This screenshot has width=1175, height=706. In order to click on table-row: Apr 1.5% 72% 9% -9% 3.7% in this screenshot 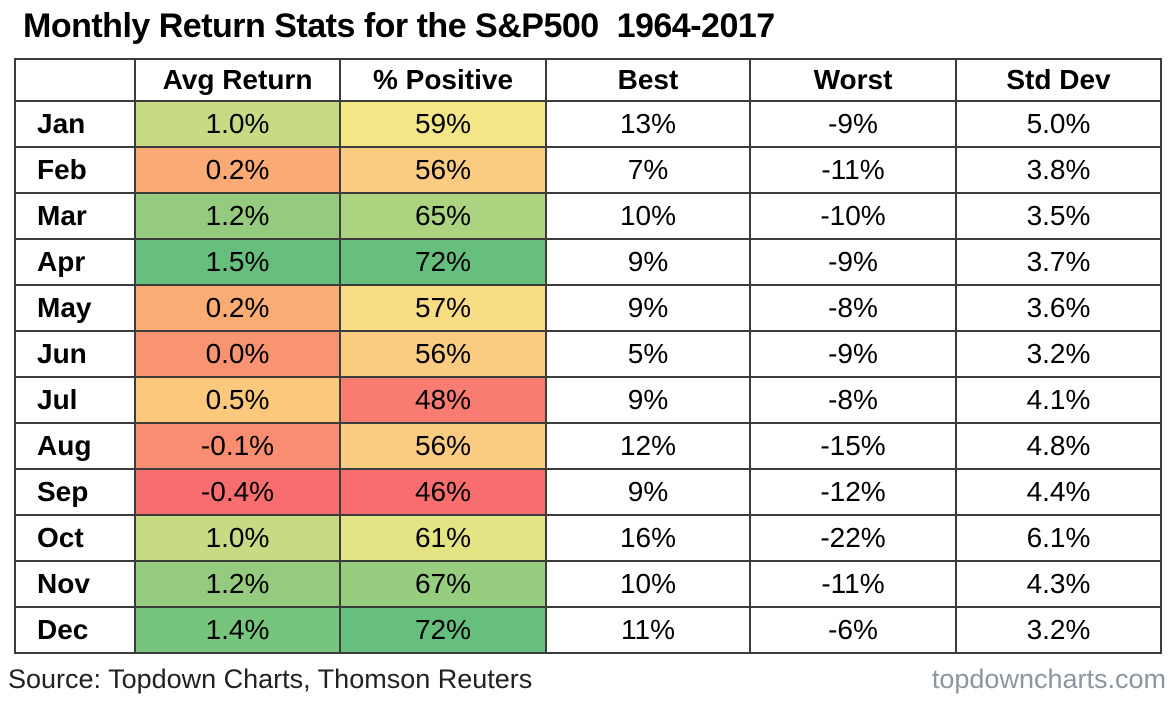, I will do `click(588, 262)`.